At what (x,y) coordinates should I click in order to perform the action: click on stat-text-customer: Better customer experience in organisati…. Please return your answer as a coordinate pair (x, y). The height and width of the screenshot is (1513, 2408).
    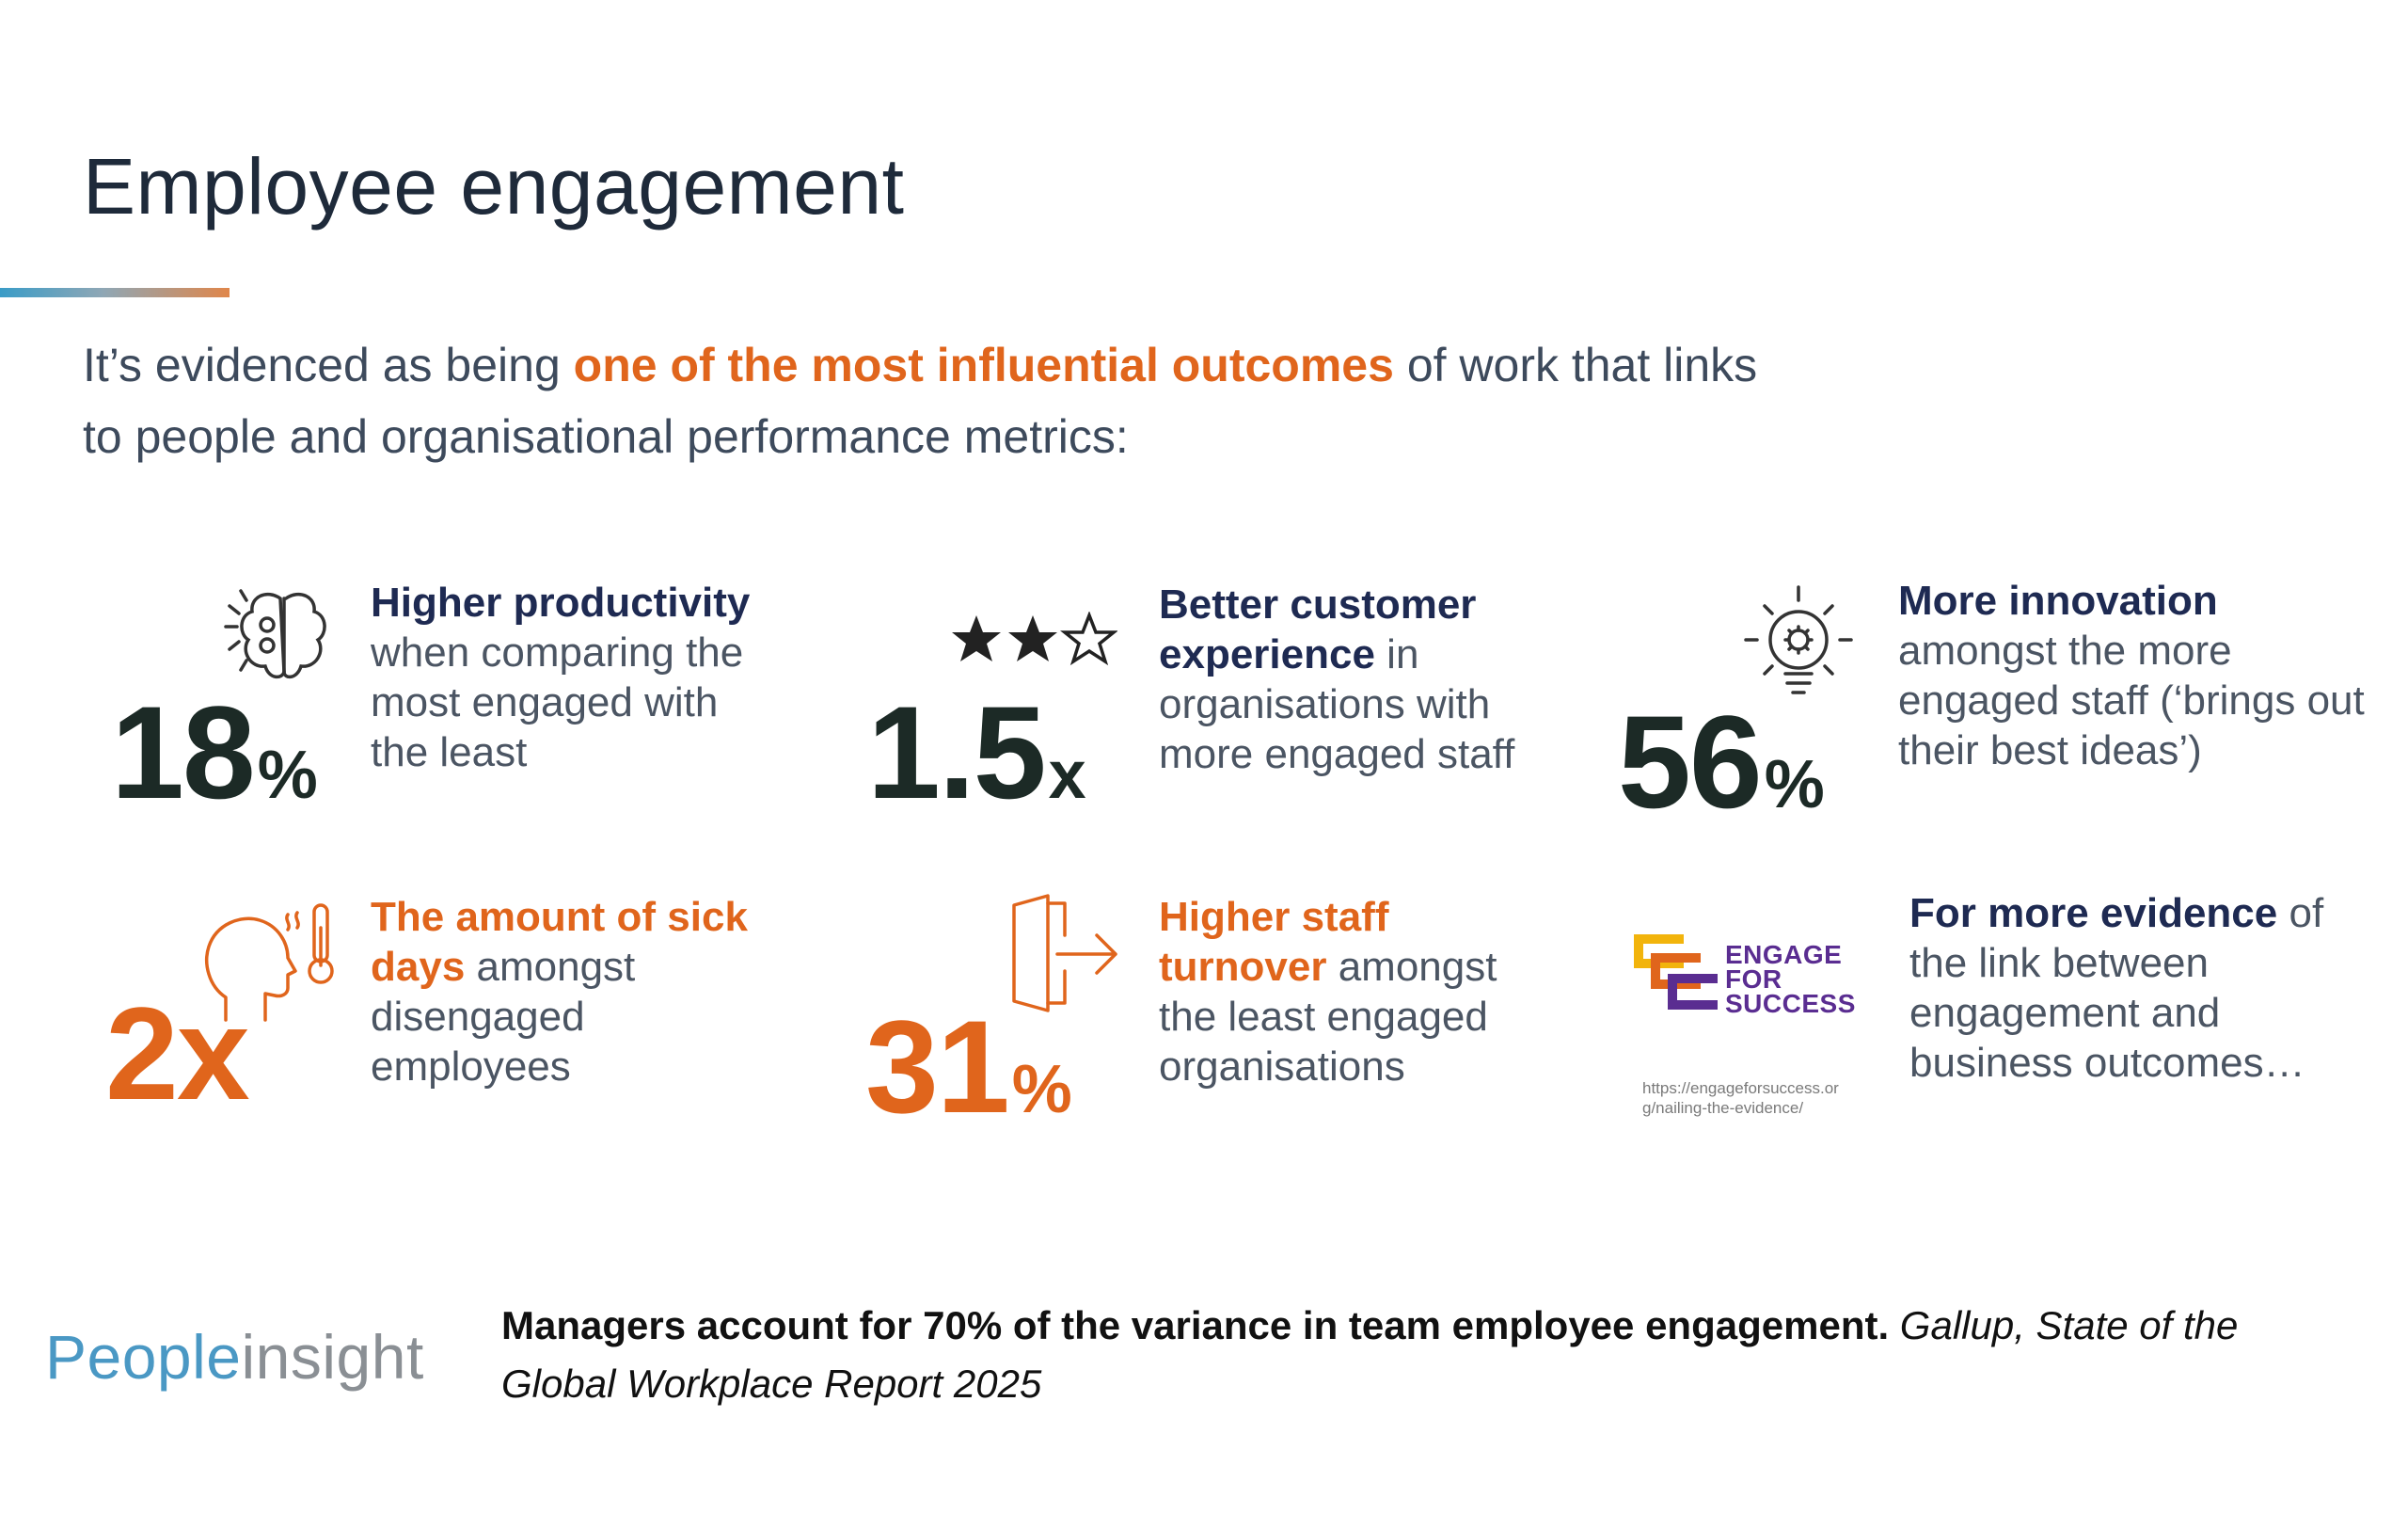
    Looking at the image, I should click on (1337, 679).